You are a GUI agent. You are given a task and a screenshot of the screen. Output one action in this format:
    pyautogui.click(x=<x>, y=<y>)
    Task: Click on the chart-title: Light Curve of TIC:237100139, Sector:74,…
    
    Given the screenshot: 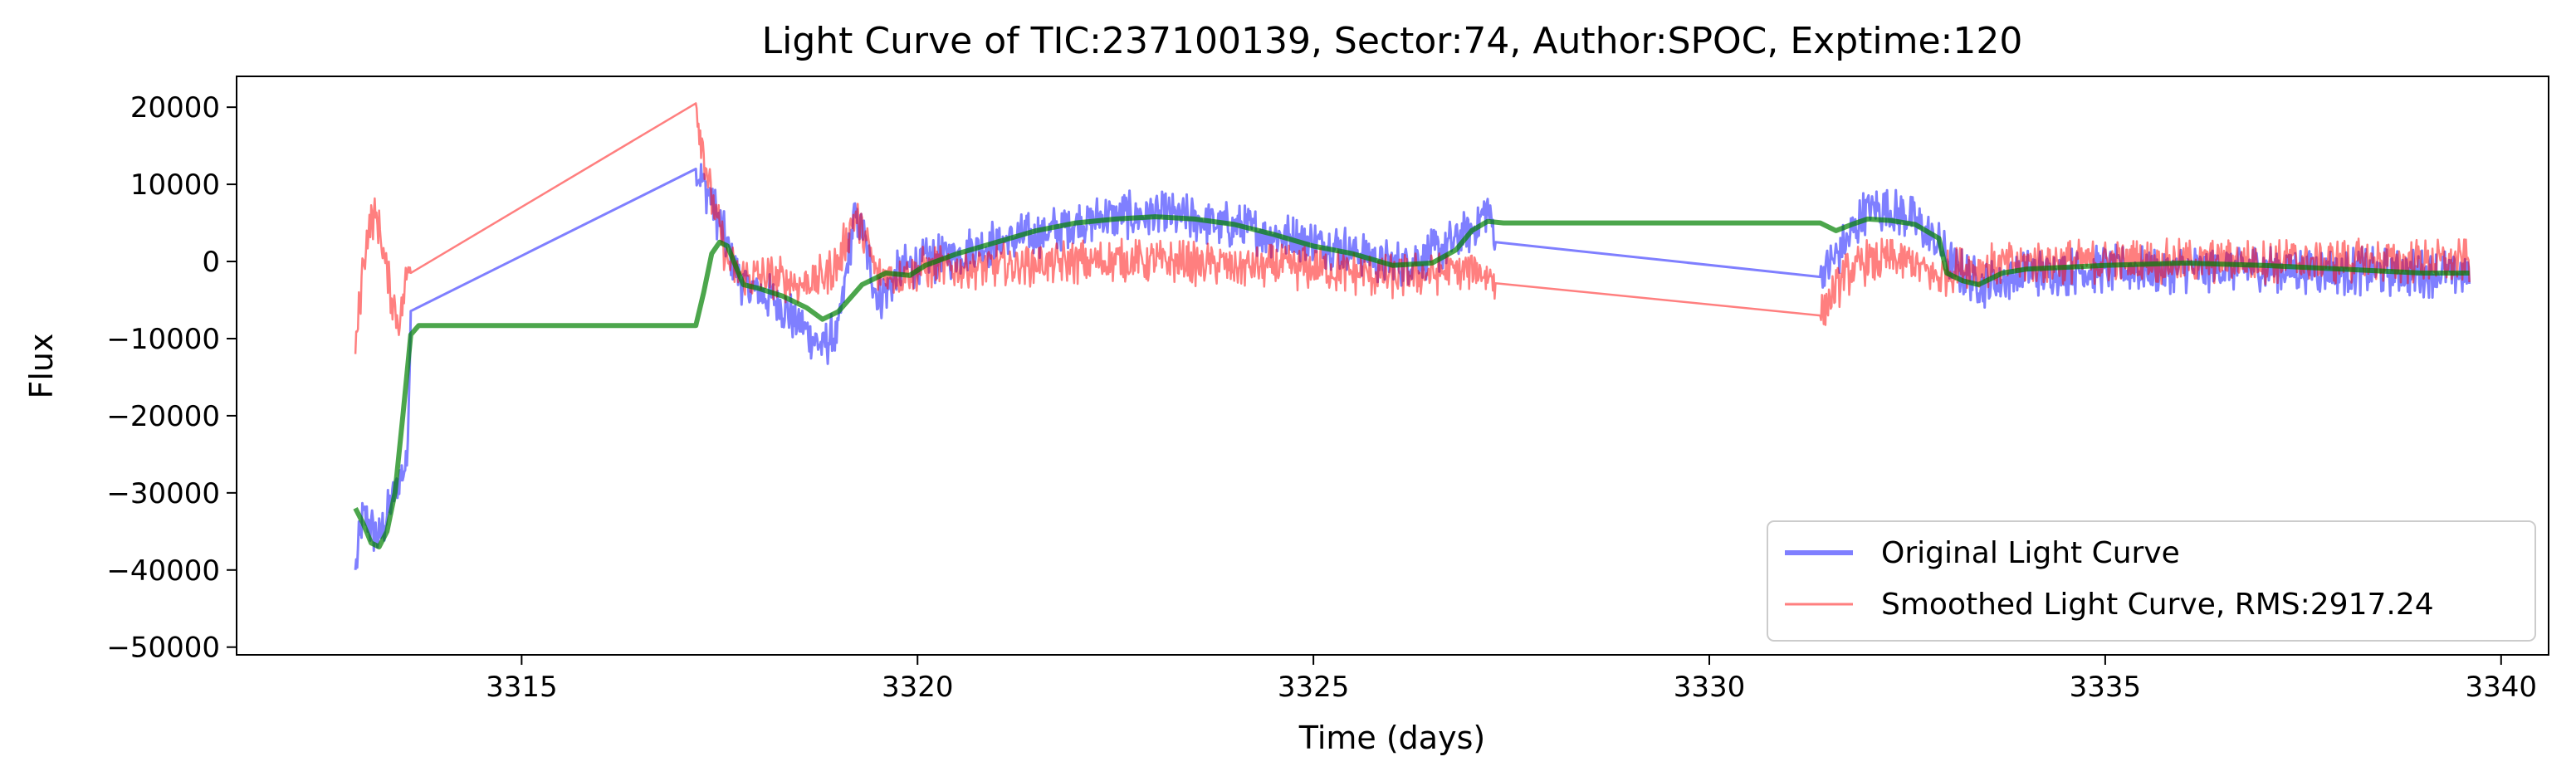 What is the action you would take?
    pyautogui.click(x=1392, y=41)
    